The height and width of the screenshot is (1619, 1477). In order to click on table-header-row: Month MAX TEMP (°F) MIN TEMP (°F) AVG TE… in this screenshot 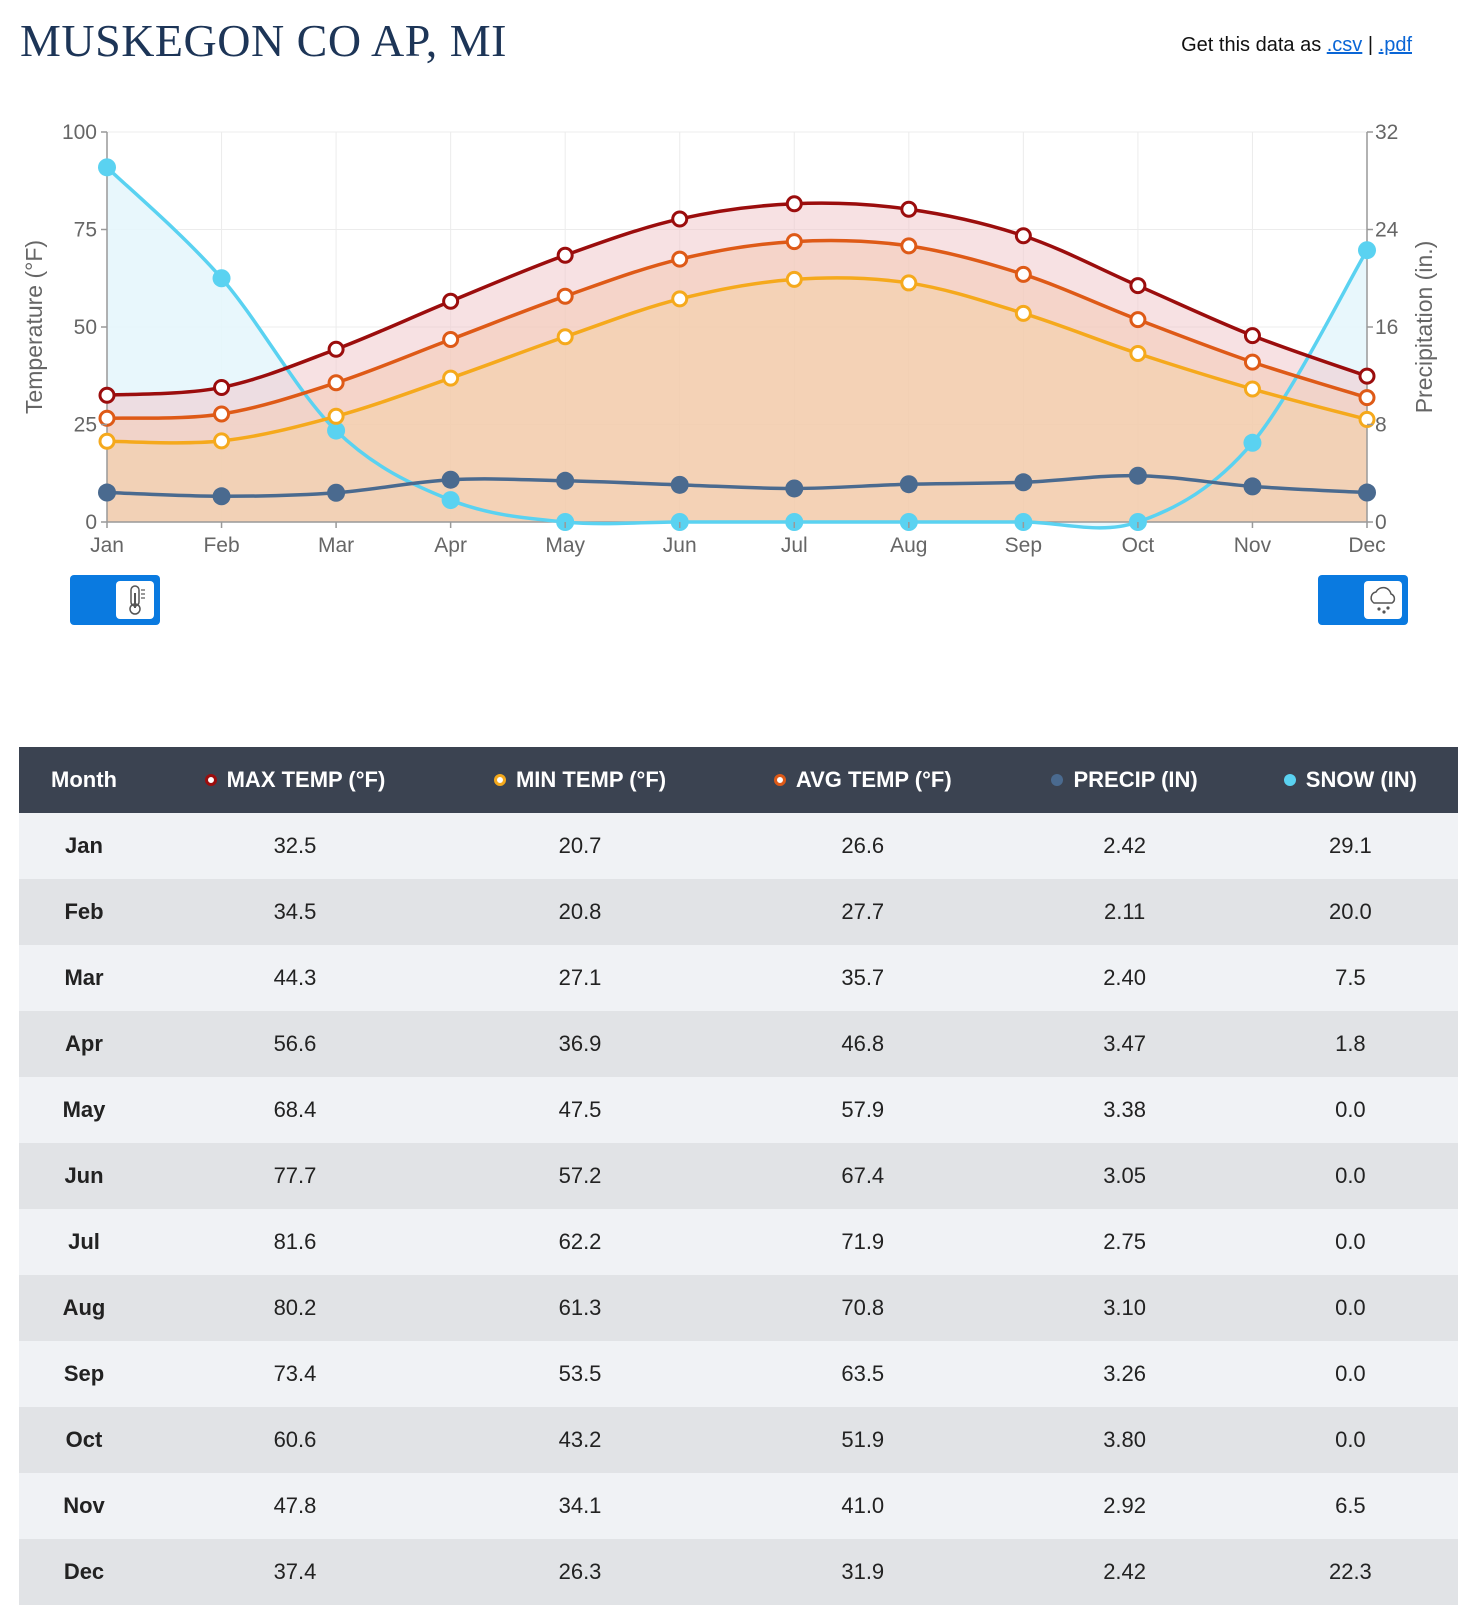, I will do `click(738, 780)`.